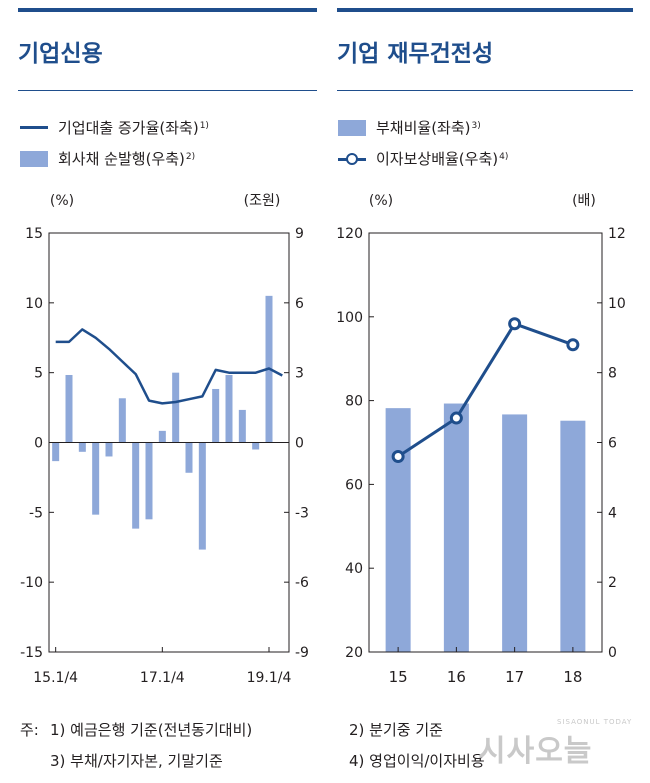 This screenshot has width=650, height=783. I want to click on left-x-tick-labels: 15.1/4 17.1/4 19.1/4, so click(162, 678).